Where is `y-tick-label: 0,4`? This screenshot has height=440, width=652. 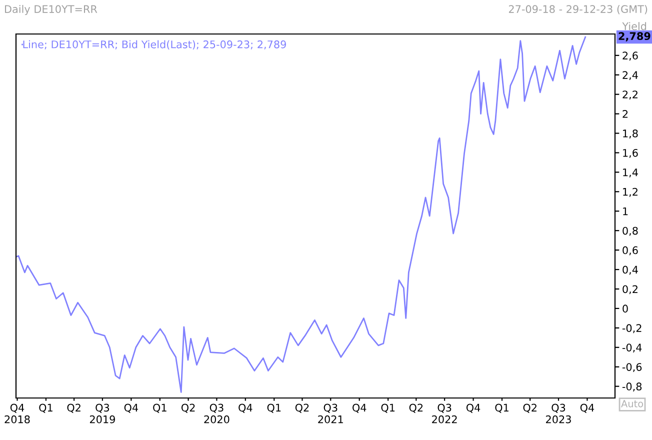
y-tick-label: 0,4 is located at coordinates (630, 270).